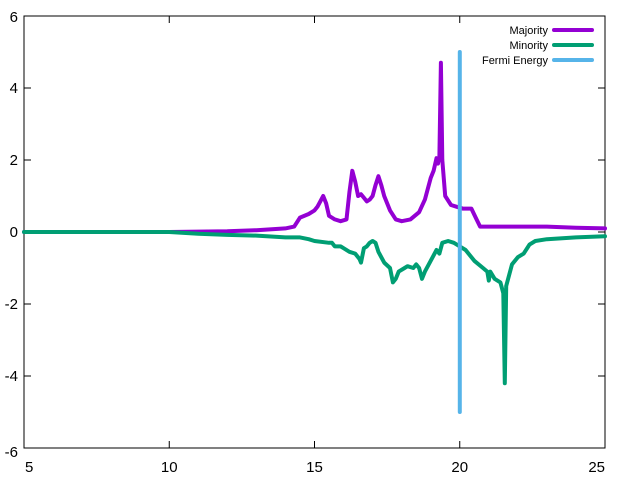 The image size is (625, 481). Describe the element at coordinates (11, 376) in the screenshot. I see `y-tick-label: -4` at that location.